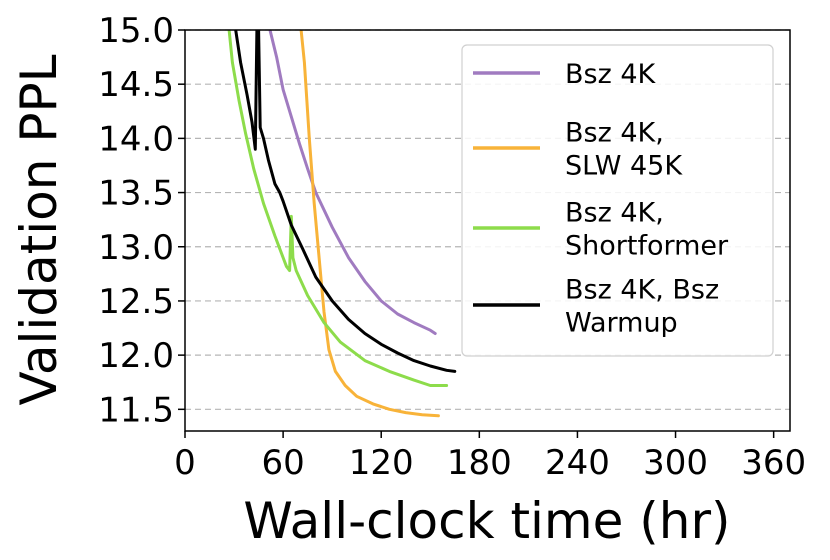  Describe the element at coordinates (136, 356) in the screenshot. I see `y-tick-label: 12.0` at that location.